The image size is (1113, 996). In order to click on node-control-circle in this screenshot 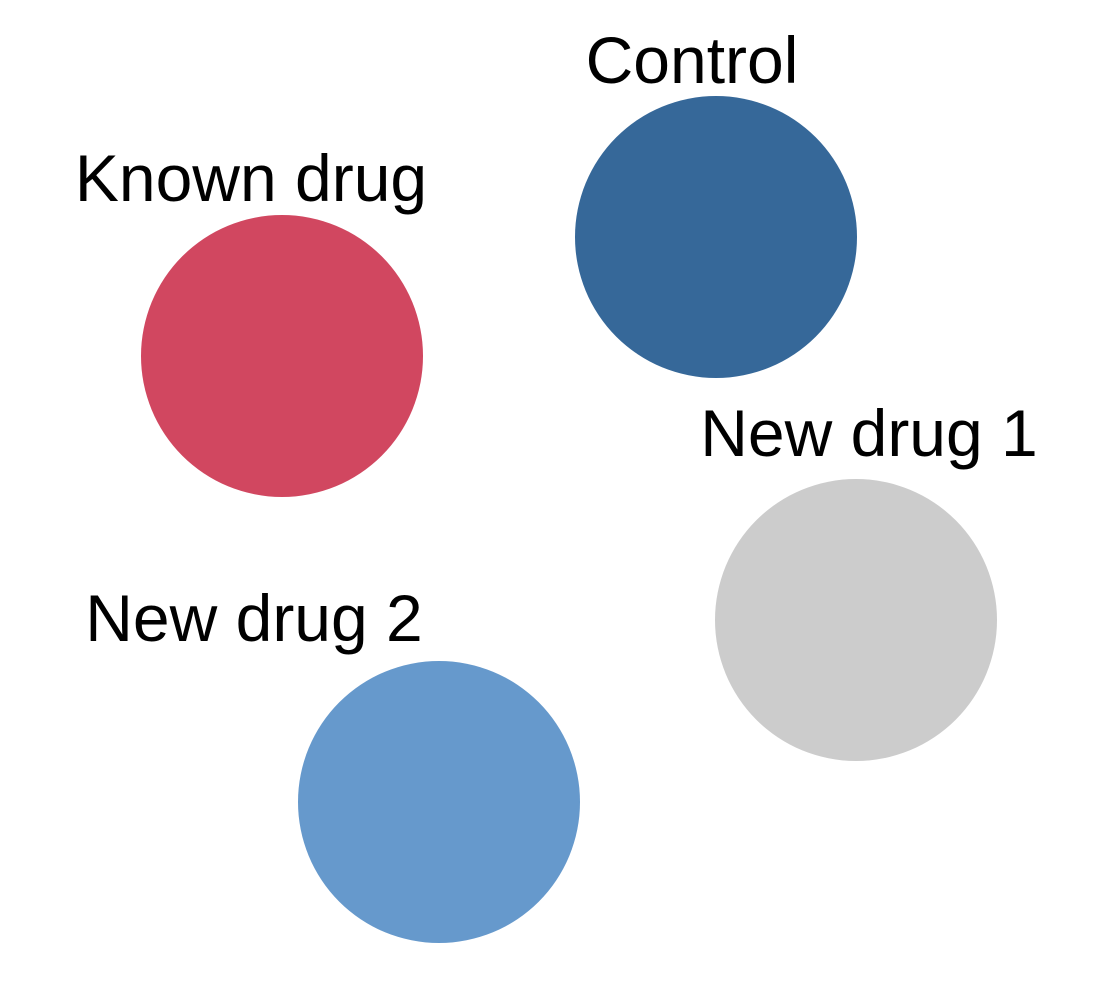, I will do `click(716, 237)`.